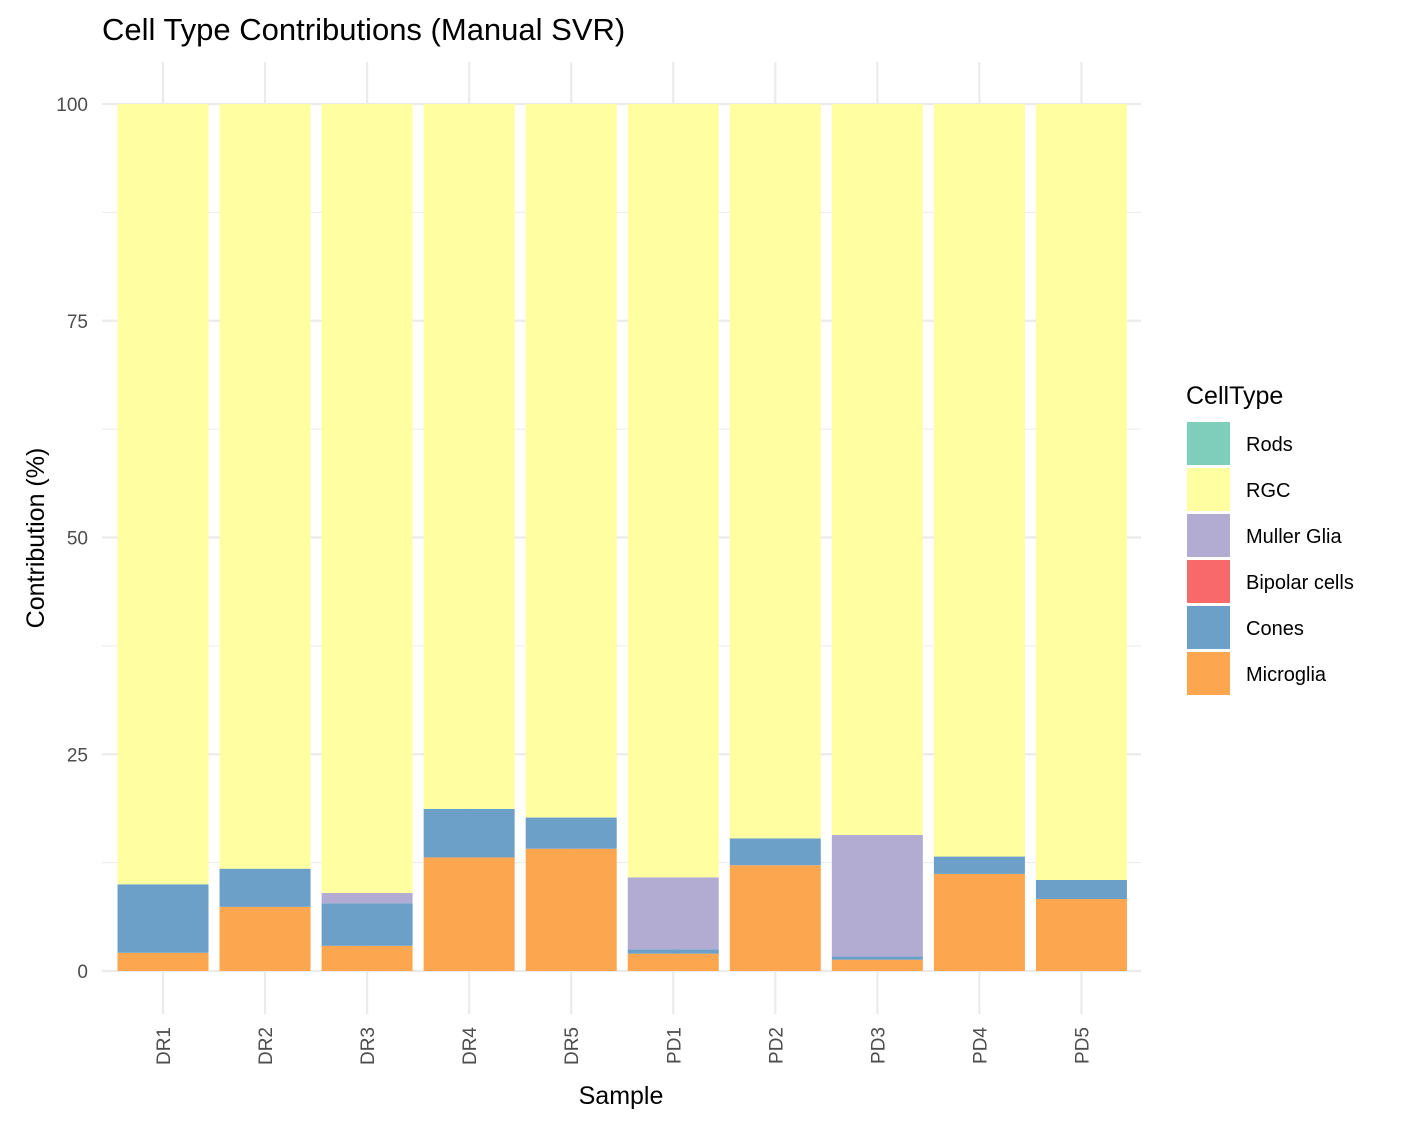  I want to click on bar-segment-pd2-microglia, so click(775, 918).